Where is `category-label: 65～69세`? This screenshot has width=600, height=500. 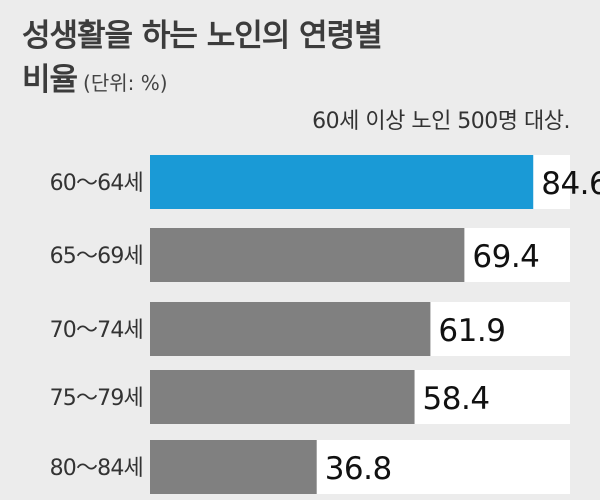 category-label: 65～69세 is located at coordinates (96, 256).